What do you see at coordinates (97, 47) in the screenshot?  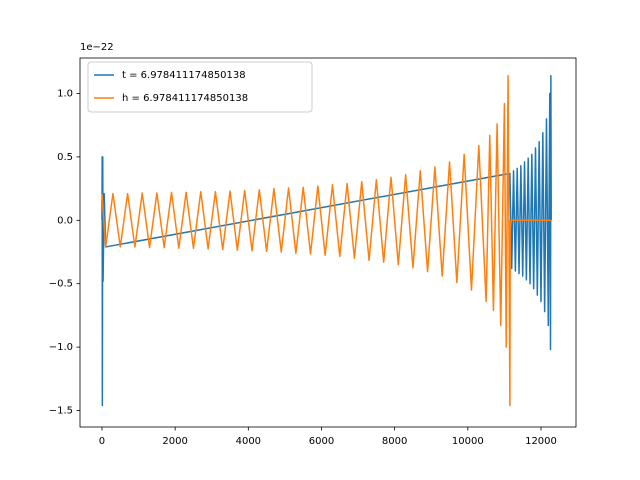 I see `y-offset-label: 1e−22` at bounding box center [97, 47].